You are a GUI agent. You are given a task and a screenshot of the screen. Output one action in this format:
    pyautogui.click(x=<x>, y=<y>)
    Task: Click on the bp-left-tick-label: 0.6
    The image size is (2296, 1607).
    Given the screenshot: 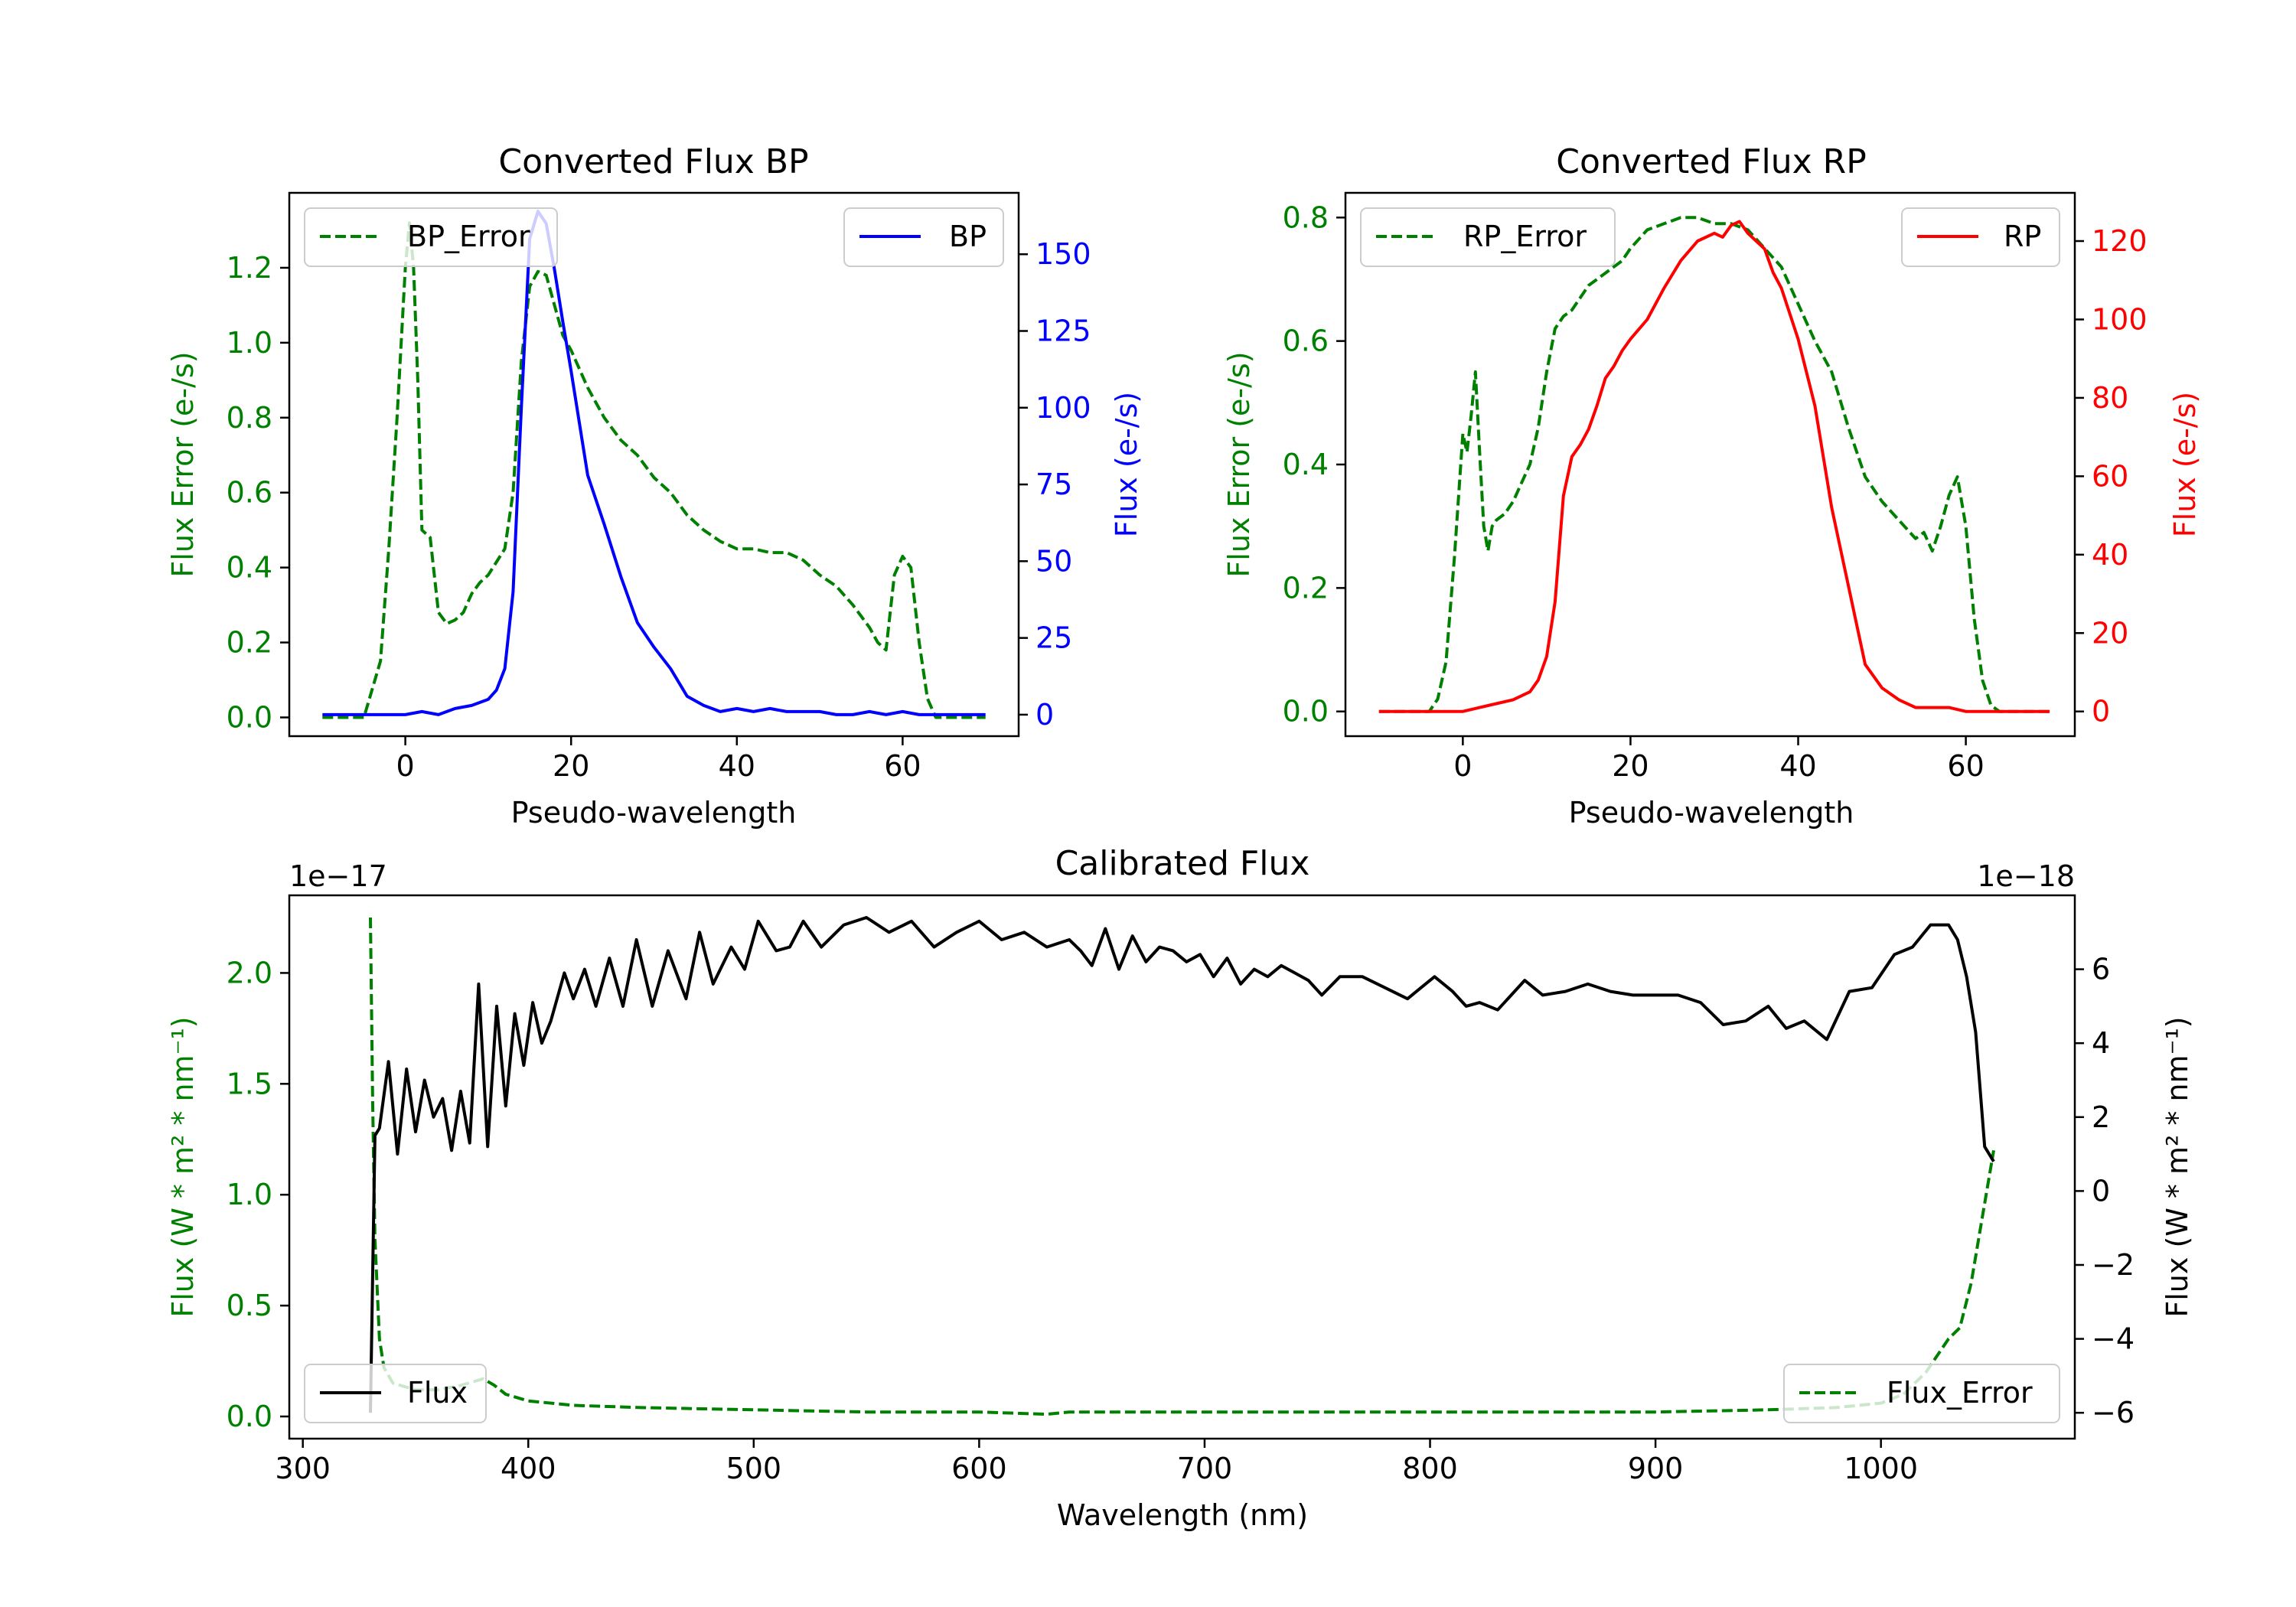 What is the action you would take?
    pyautogui.click(x=249, y=493)
    